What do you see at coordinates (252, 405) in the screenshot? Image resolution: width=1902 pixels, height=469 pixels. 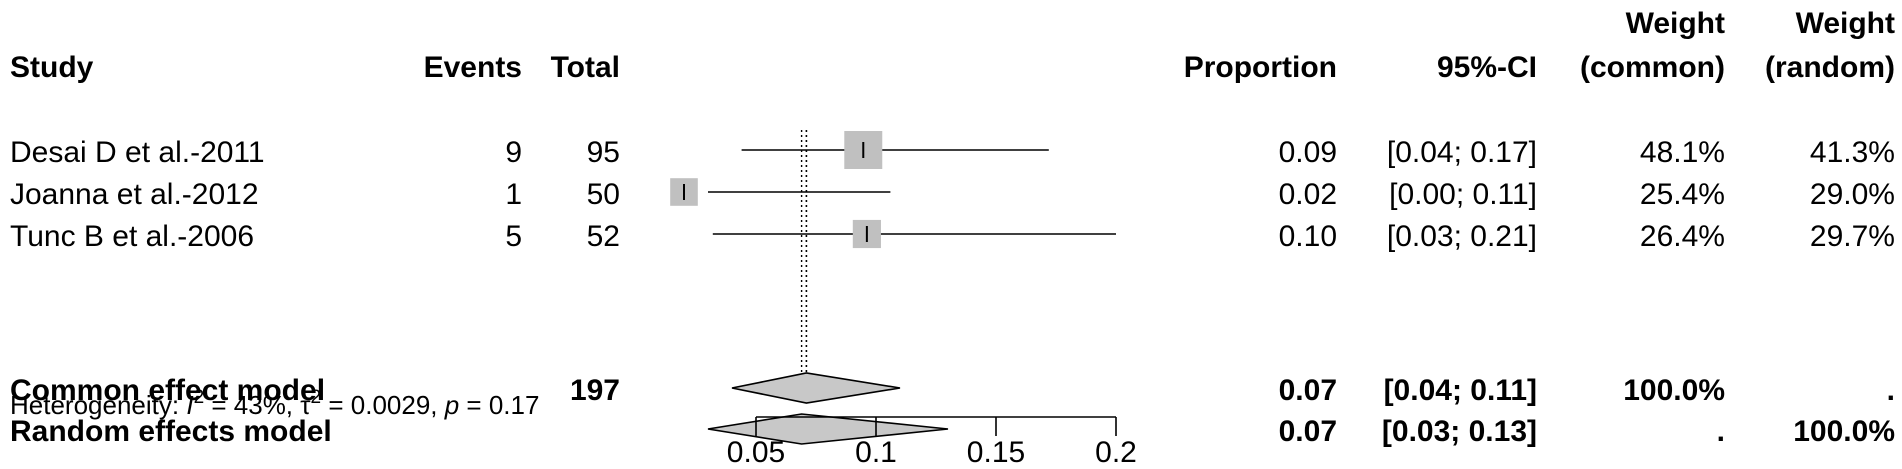 I see `het-i-value: = 43%,` at bounding box center [252, 405].